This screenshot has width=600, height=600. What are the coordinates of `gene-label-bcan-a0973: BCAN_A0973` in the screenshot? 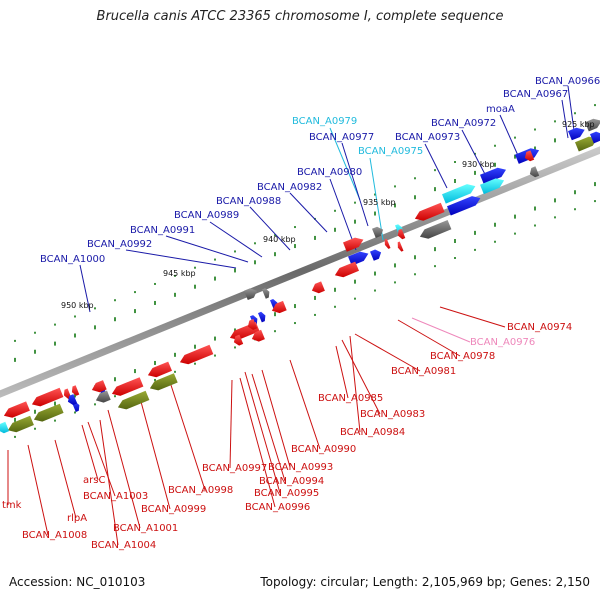 It's located at (427, 137).